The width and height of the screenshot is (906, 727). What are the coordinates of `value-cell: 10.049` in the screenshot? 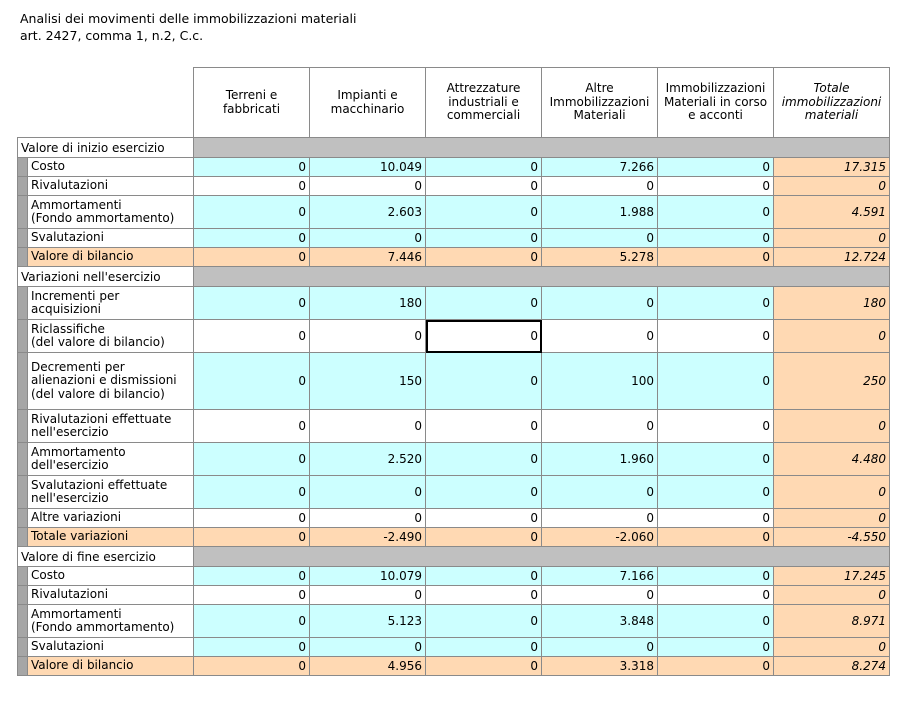 It's located at (367, 167).